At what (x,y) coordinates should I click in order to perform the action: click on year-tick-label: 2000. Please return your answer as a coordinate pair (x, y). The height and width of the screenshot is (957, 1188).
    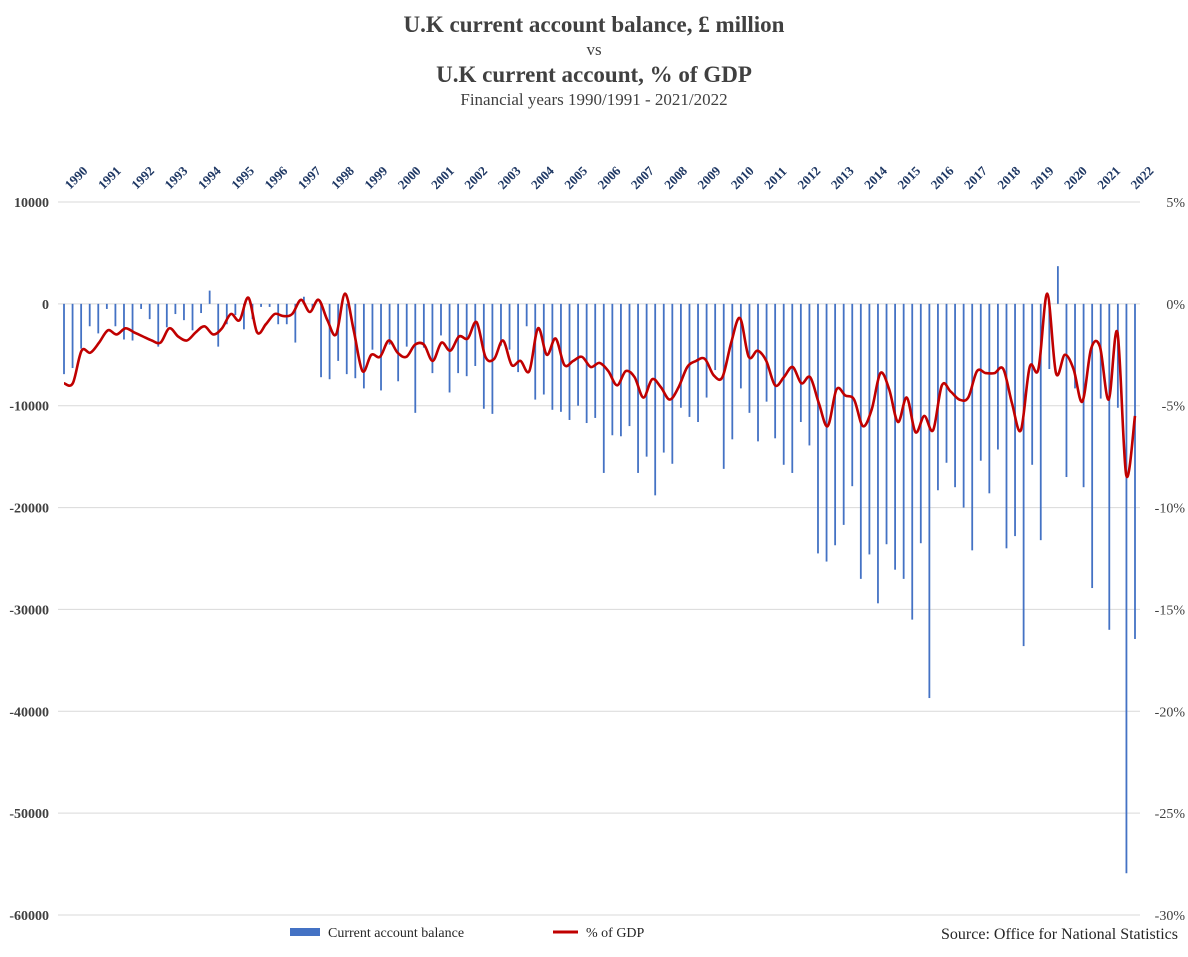
    Looking at the image, I should click on (409, 177).